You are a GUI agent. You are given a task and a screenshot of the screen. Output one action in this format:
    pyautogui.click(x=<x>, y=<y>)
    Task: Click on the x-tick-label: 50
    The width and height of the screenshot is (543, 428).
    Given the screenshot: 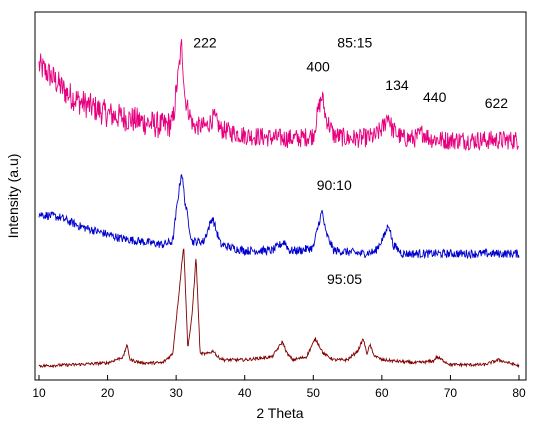 What is the action you would take?
    pyautogui.click(x=314, y=393)
    